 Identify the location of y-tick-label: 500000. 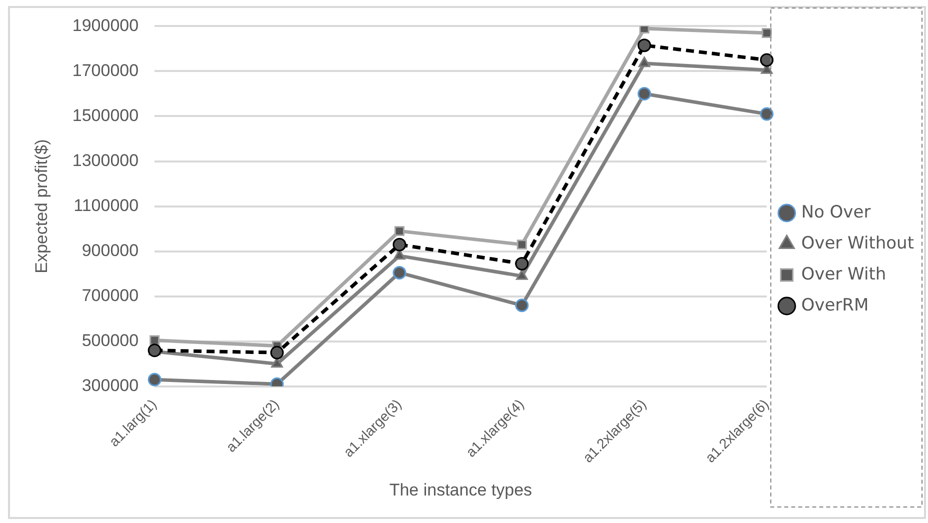
(110, 340).